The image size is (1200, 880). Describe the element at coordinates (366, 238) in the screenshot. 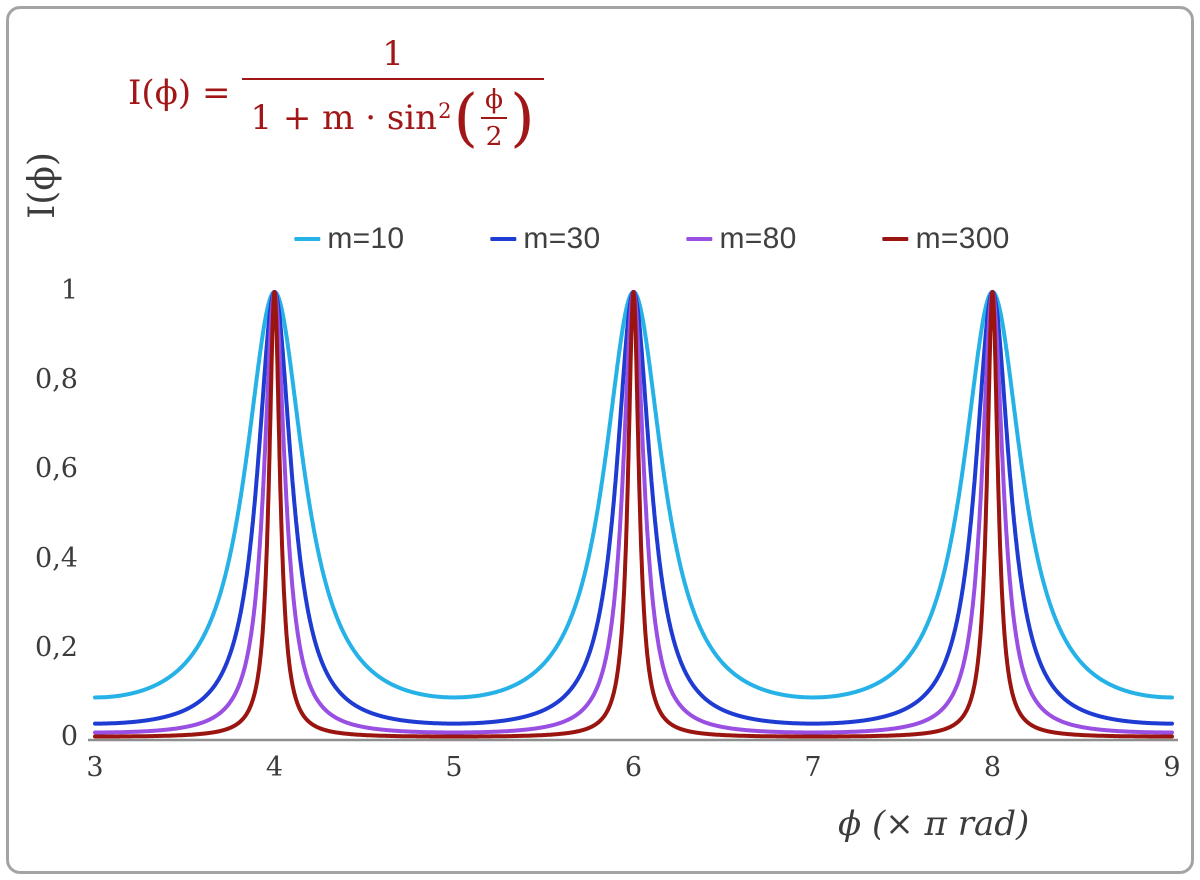

I see `legend-label: m=10` at that location.